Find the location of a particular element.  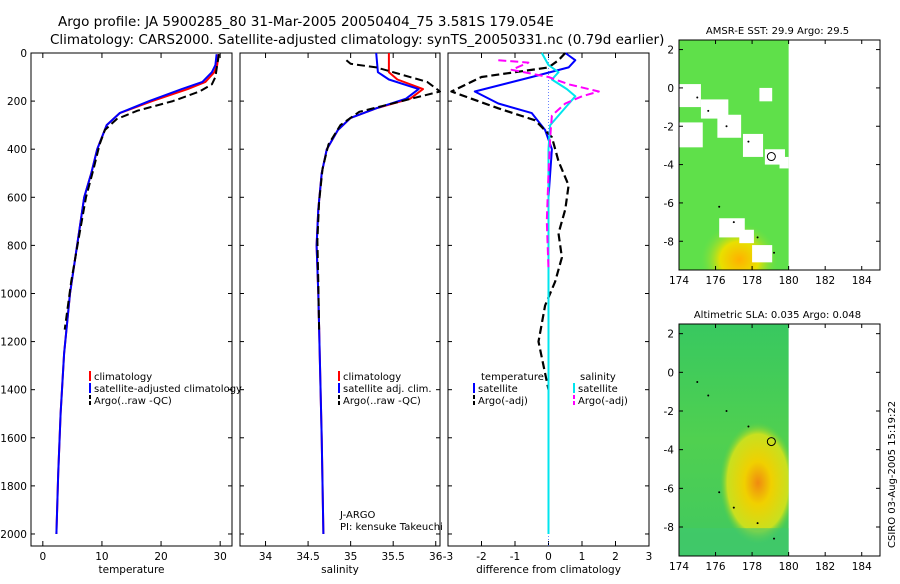

legend-diff-salinity-title: salinity is located at coordinates (598, 377).